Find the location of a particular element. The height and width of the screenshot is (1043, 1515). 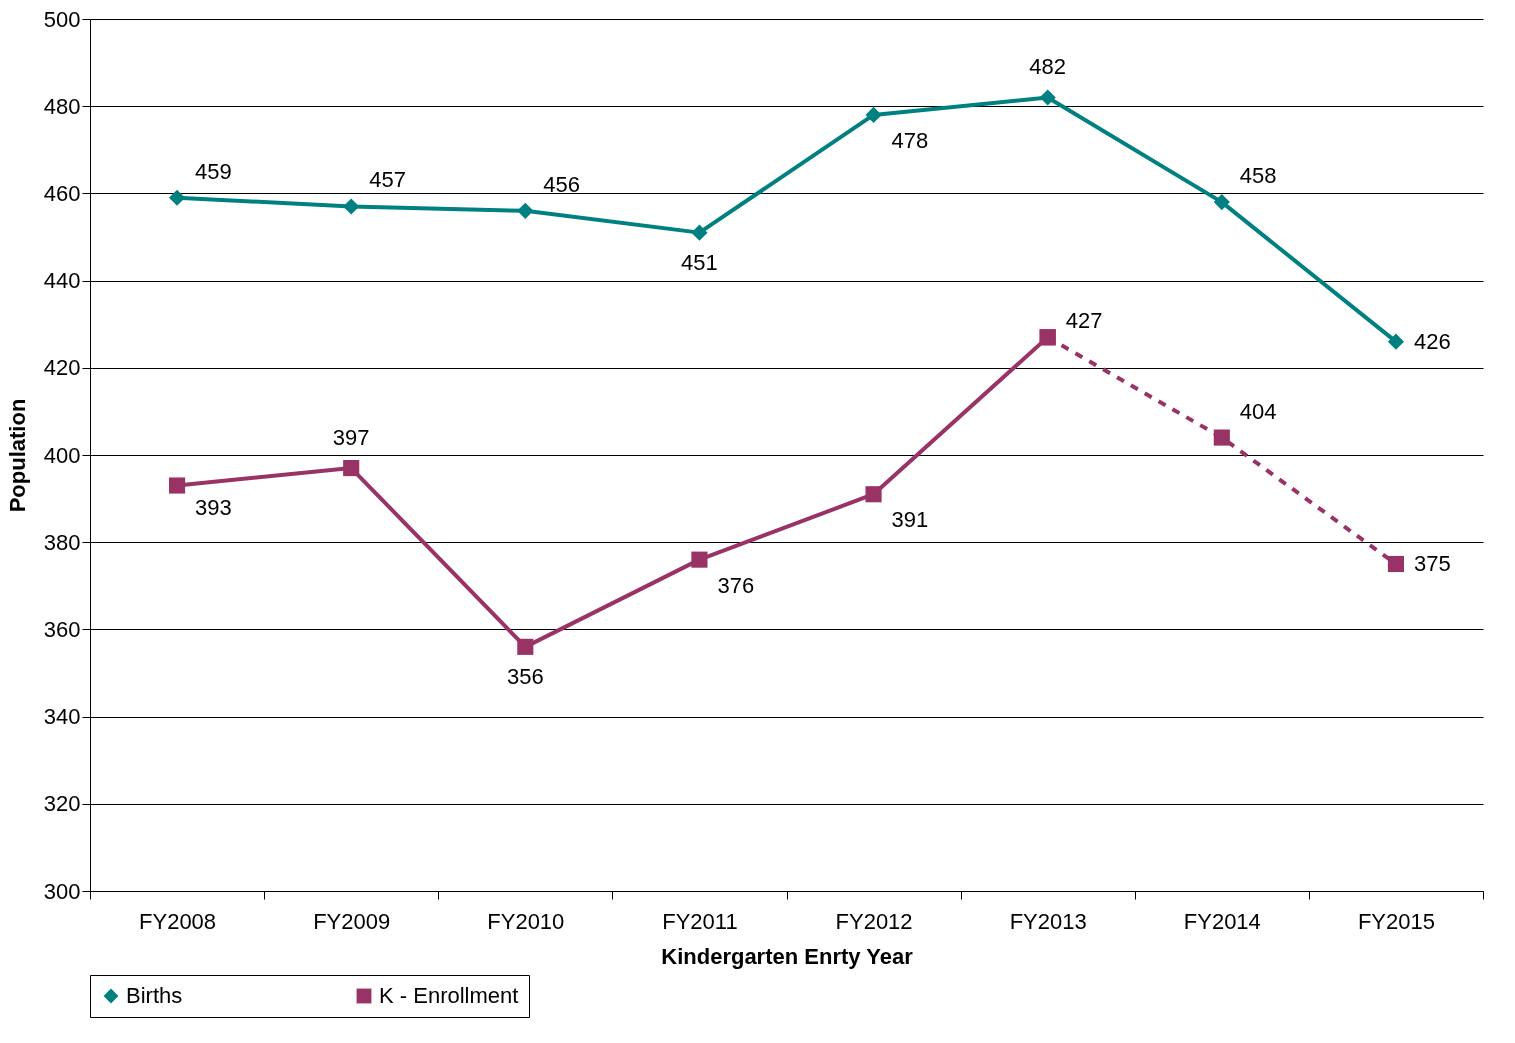

y-tick-label: 340 is located at coordinates (62, 717).